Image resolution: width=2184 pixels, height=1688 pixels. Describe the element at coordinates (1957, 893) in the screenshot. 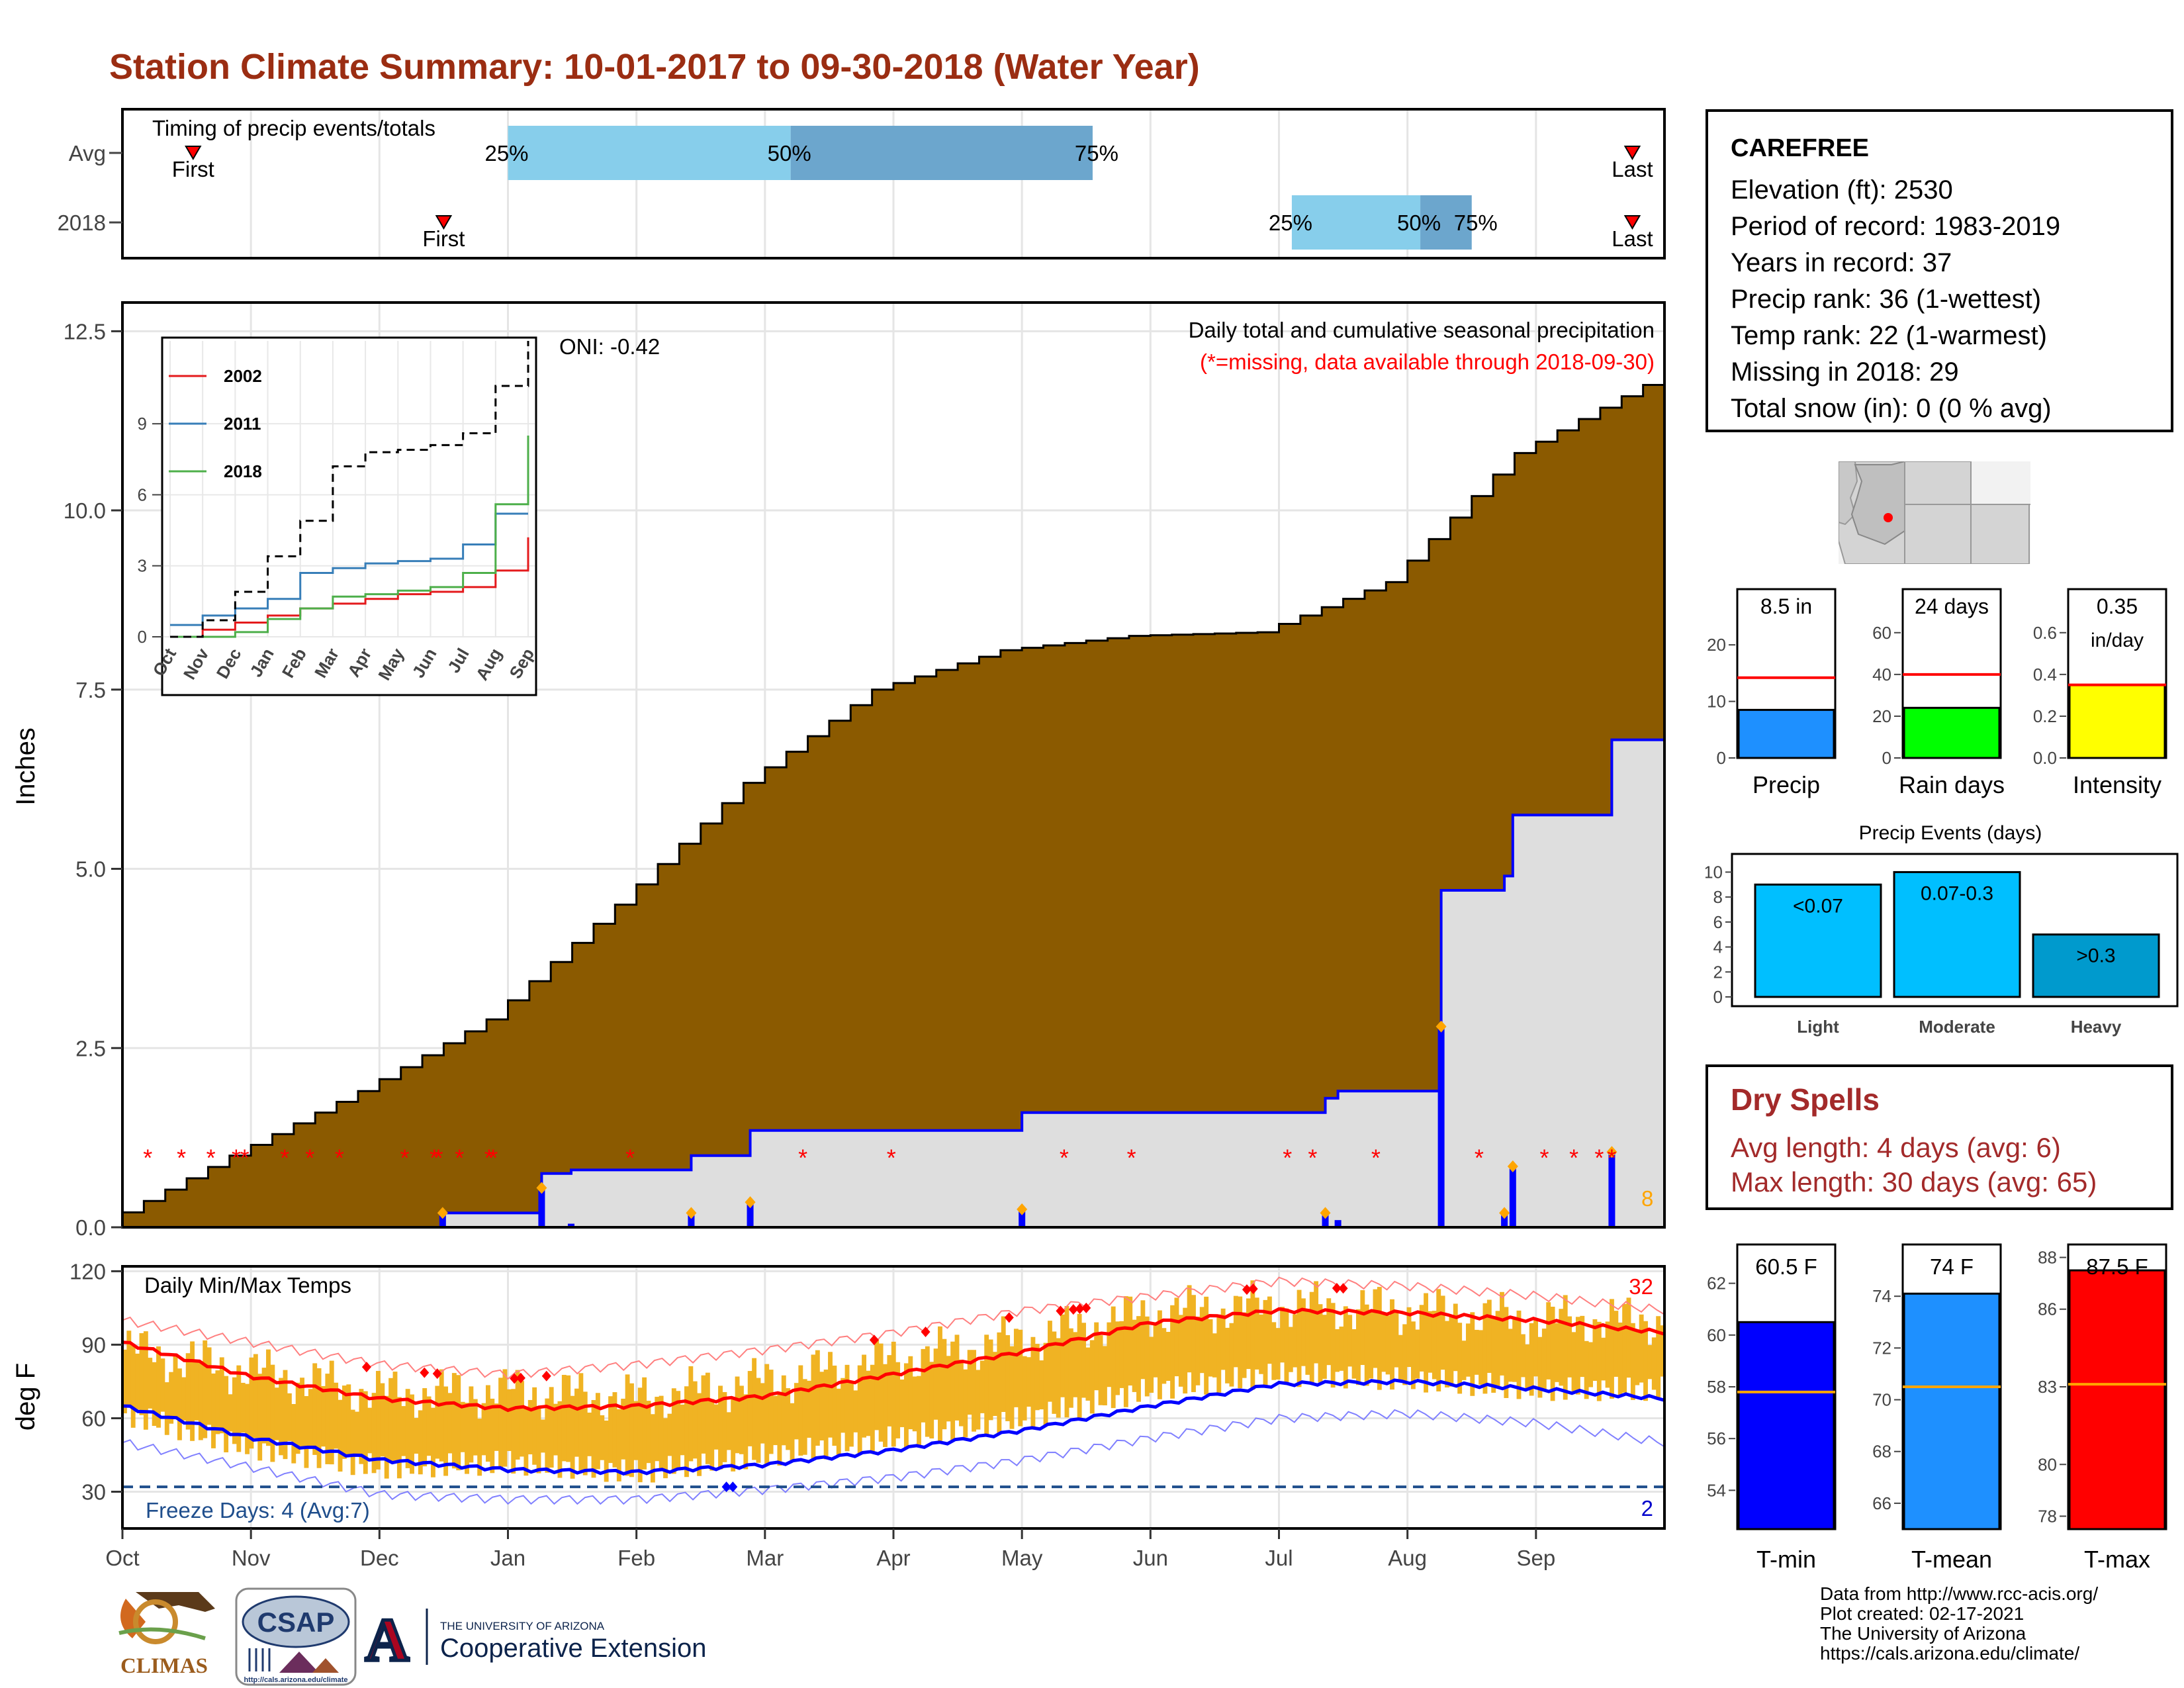

I see `events-bar-label: 0.07-0.3` at that location.